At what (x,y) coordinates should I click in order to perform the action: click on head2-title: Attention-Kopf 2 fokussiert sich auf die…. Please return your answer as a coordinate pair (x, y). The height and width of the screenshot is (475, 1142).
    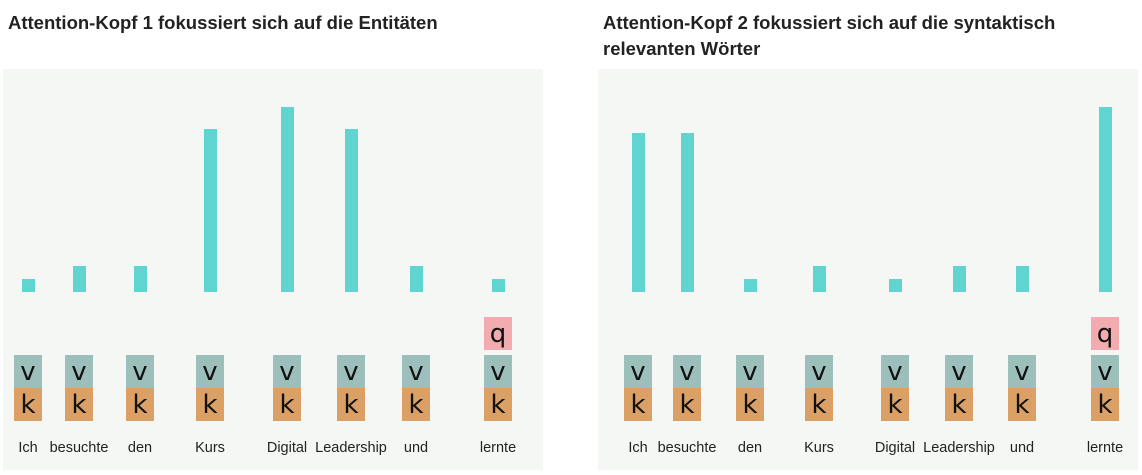
    Looking at the image, I should click on (829, 35).